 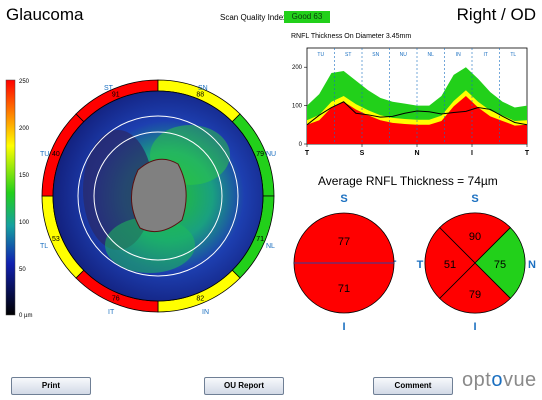 I want to click on optic-disc, so click(x=159, y=195).